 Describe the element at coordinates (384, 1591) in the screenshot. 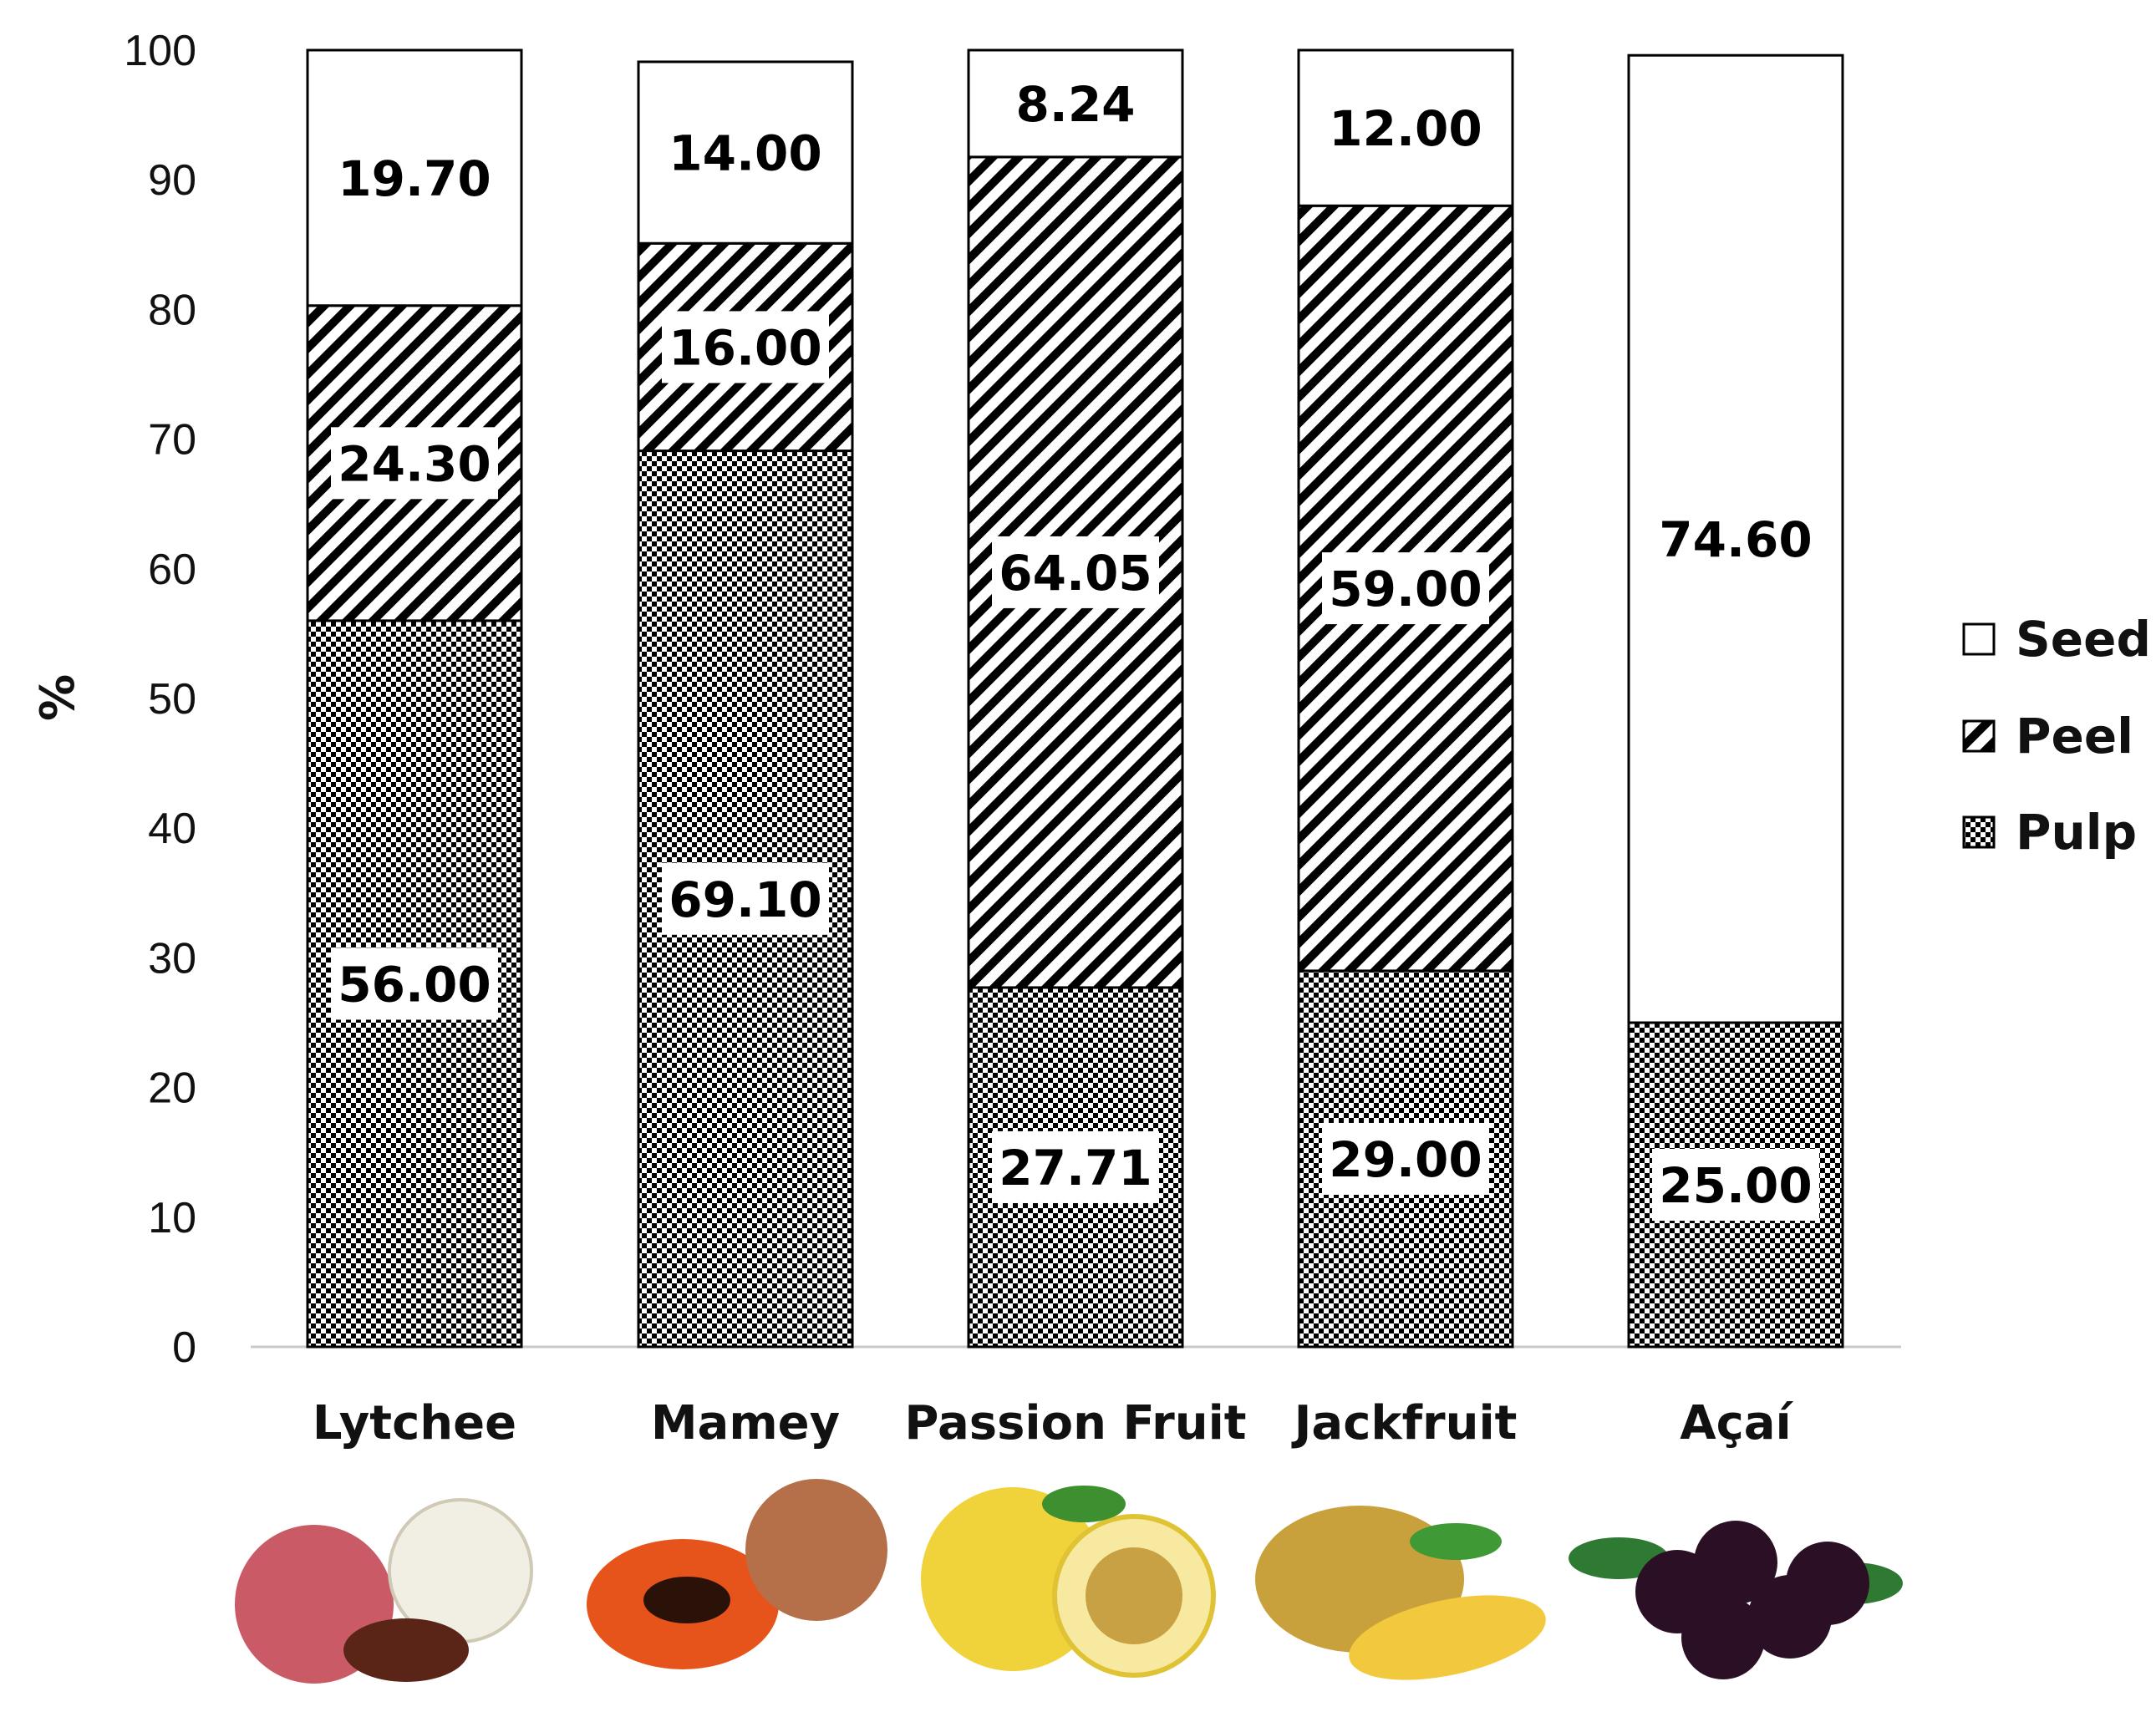

I see `lychee-icon` at that location.